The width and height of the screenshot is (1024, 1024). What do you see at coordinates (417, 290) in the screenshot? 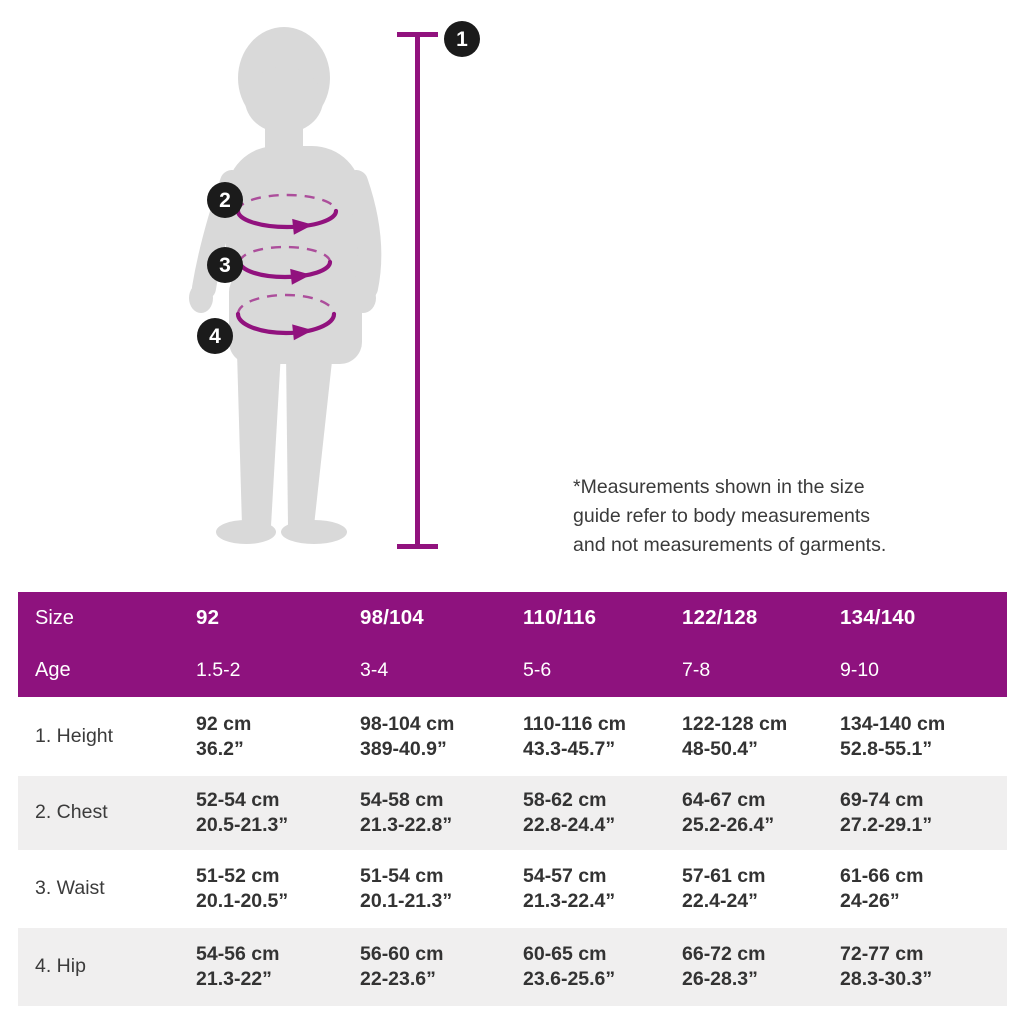
I see `height-measure-line` at bounding box center [417, 290].